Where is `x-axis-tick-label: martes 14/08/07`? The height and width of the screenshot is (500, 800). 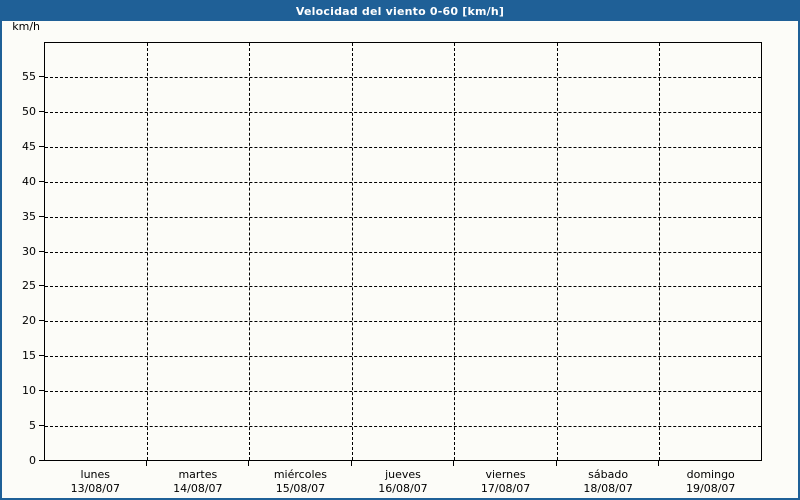 x-axis-tick-label: martes 14/08/07 is located at coordinates (198, 482).